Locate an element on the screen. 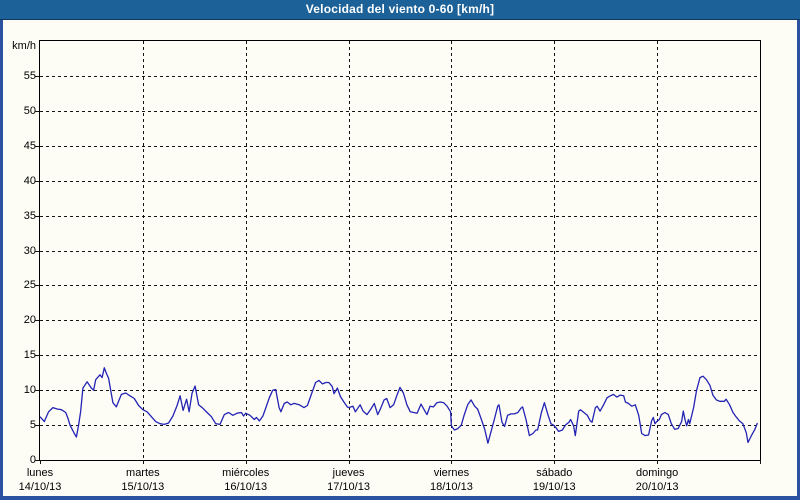 This screenshot has height=500, width=800. y-tick-label-0: 0 is located at coordinates (32, 460).